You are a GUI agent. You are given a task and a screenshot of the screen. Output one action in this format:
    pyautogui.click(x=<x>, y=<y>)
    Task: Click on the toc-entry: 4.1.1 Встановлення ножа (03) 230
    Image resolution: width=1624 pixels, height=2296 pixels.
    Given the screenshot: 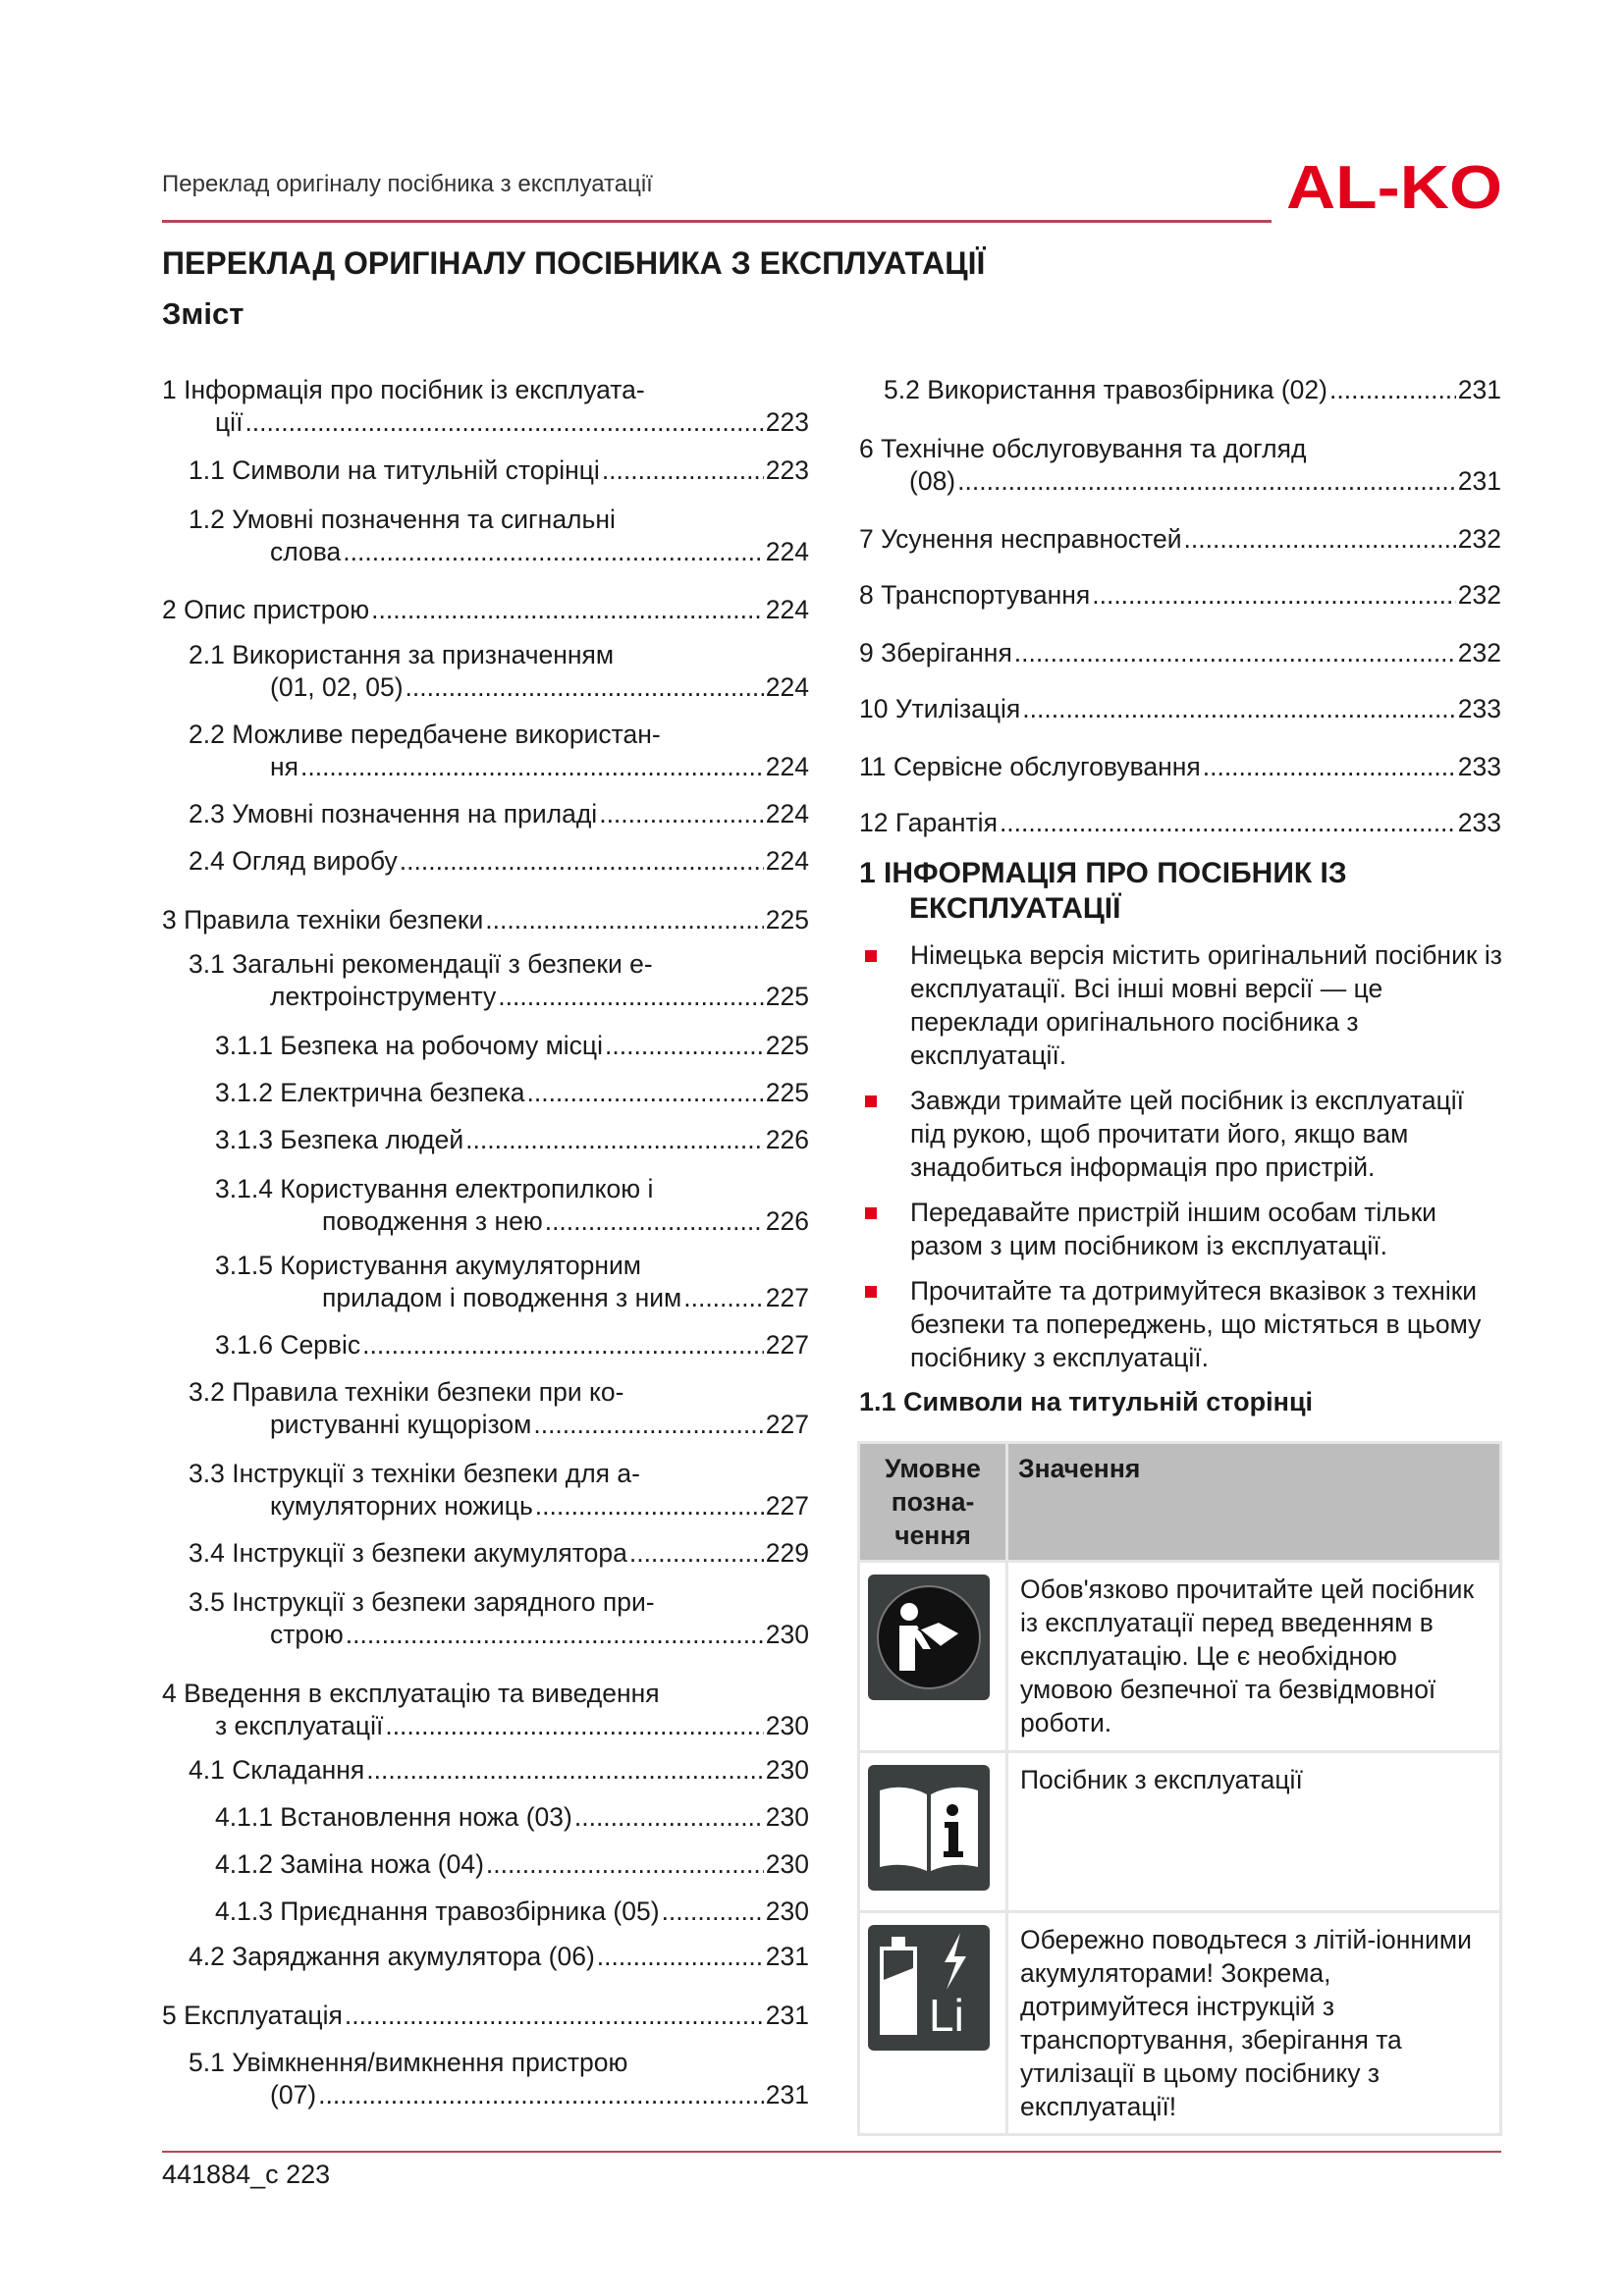 What is the action you would take?
    pyautogui.click(x=512, y=1818)
    